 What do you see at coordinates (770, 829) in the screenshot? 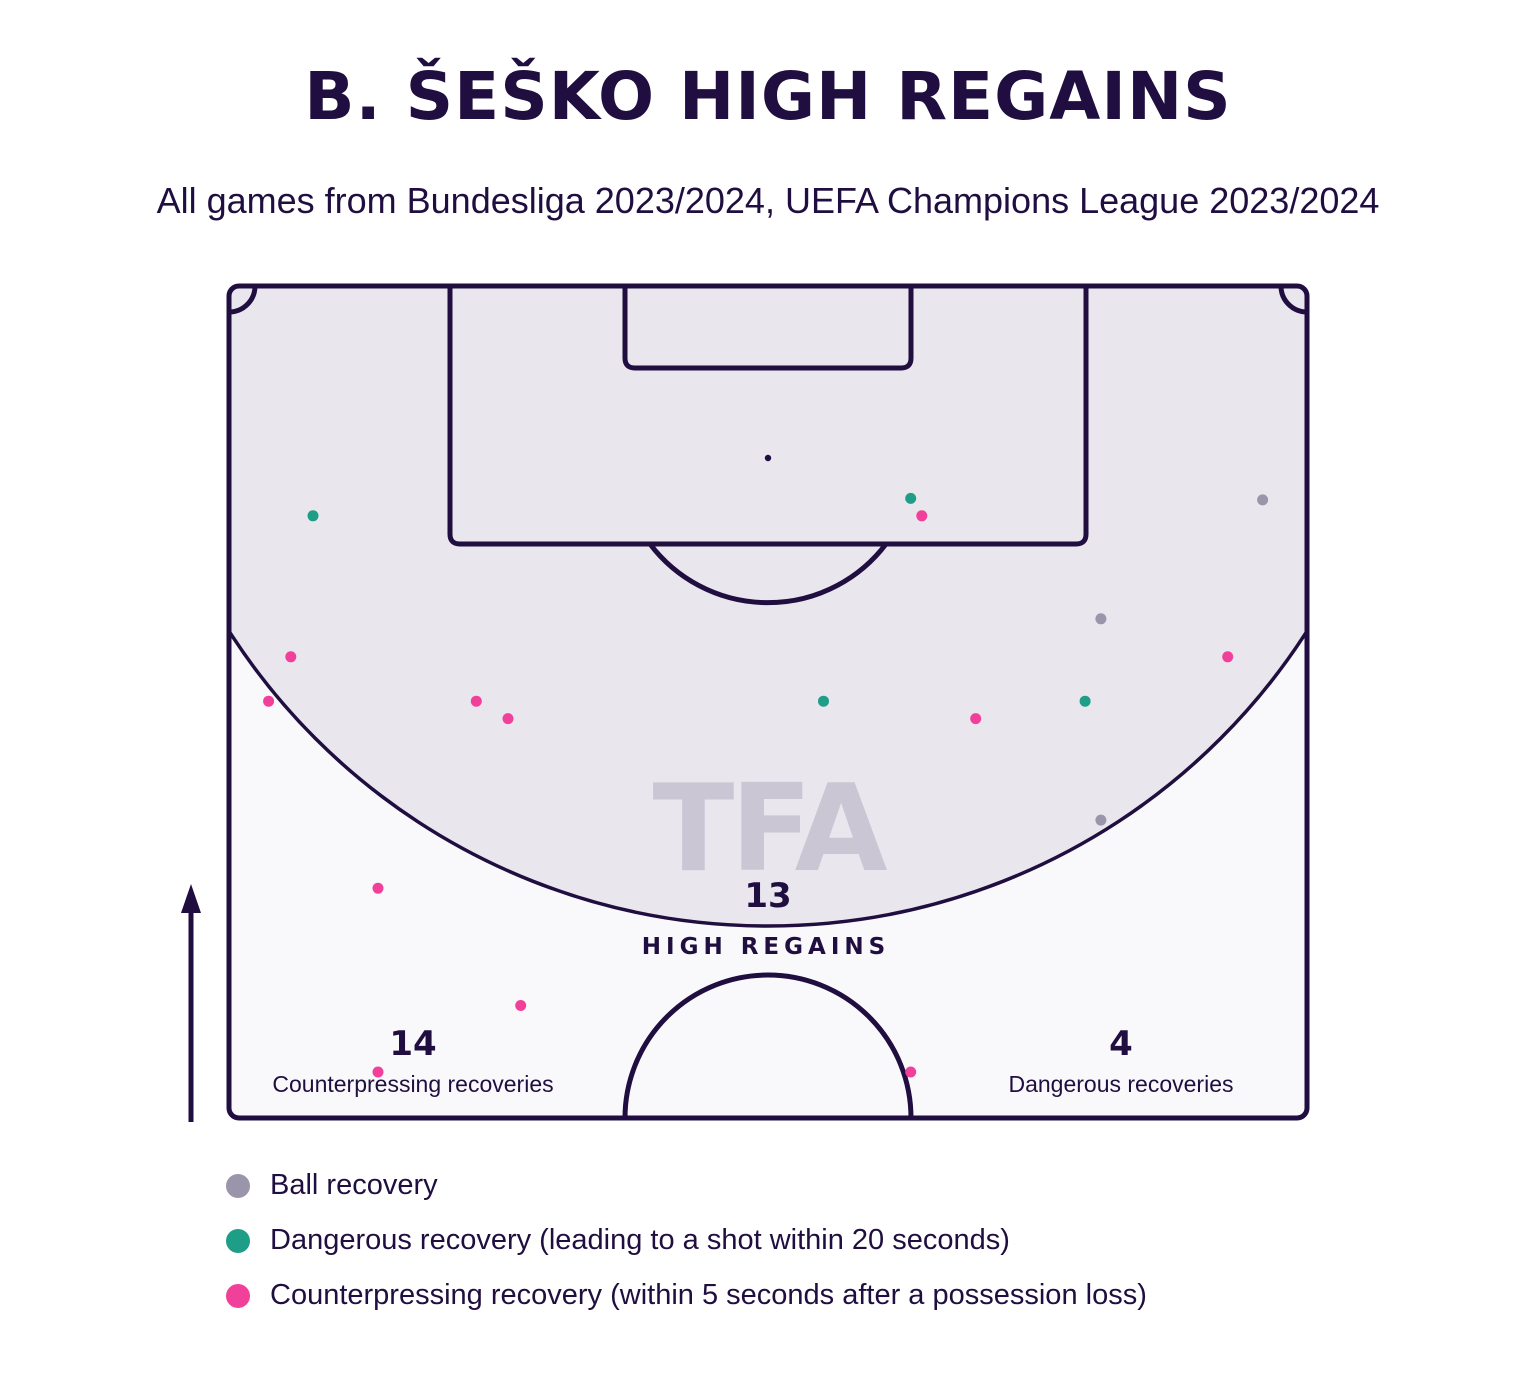
I see `watermark-logo: TFA` at bounding box center [770, 829].